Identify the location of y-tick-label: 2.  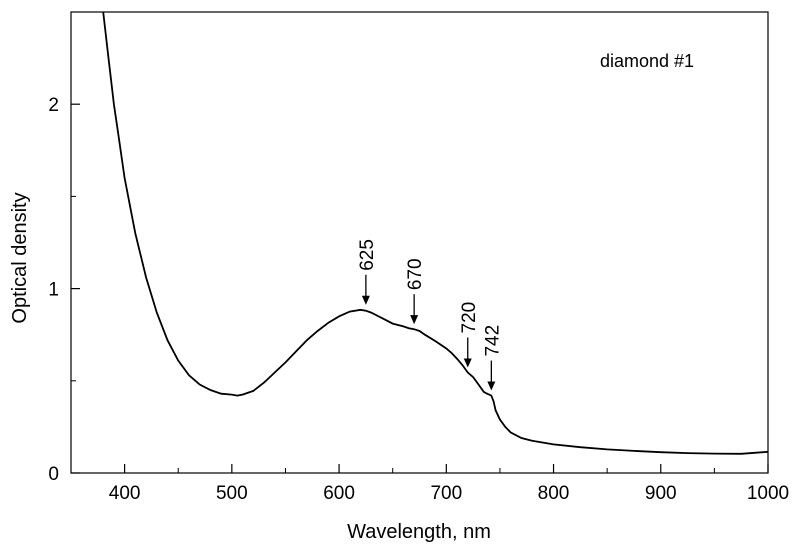
(53, 105).